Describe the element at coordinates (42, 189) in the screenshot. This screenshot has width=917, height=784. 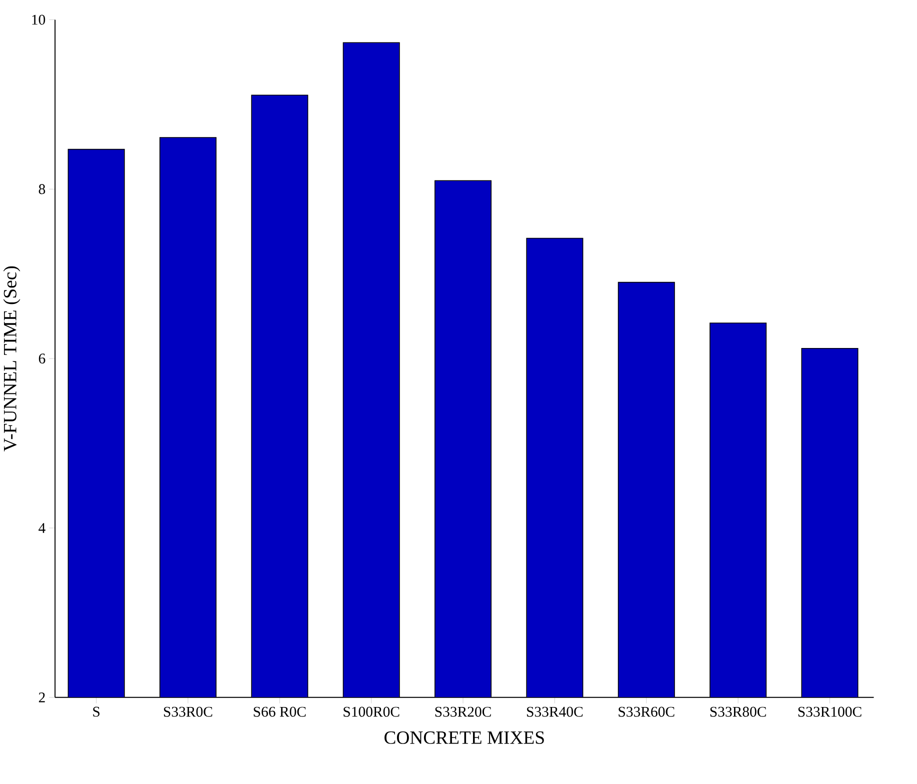
I see `y-tick-label: 8` at that location.